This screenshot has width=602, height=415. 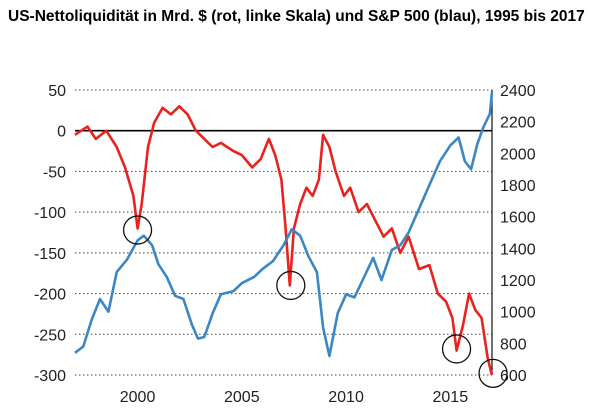 I want to click on right-axis-tick-label: 1600, so click(x=518, y=218).